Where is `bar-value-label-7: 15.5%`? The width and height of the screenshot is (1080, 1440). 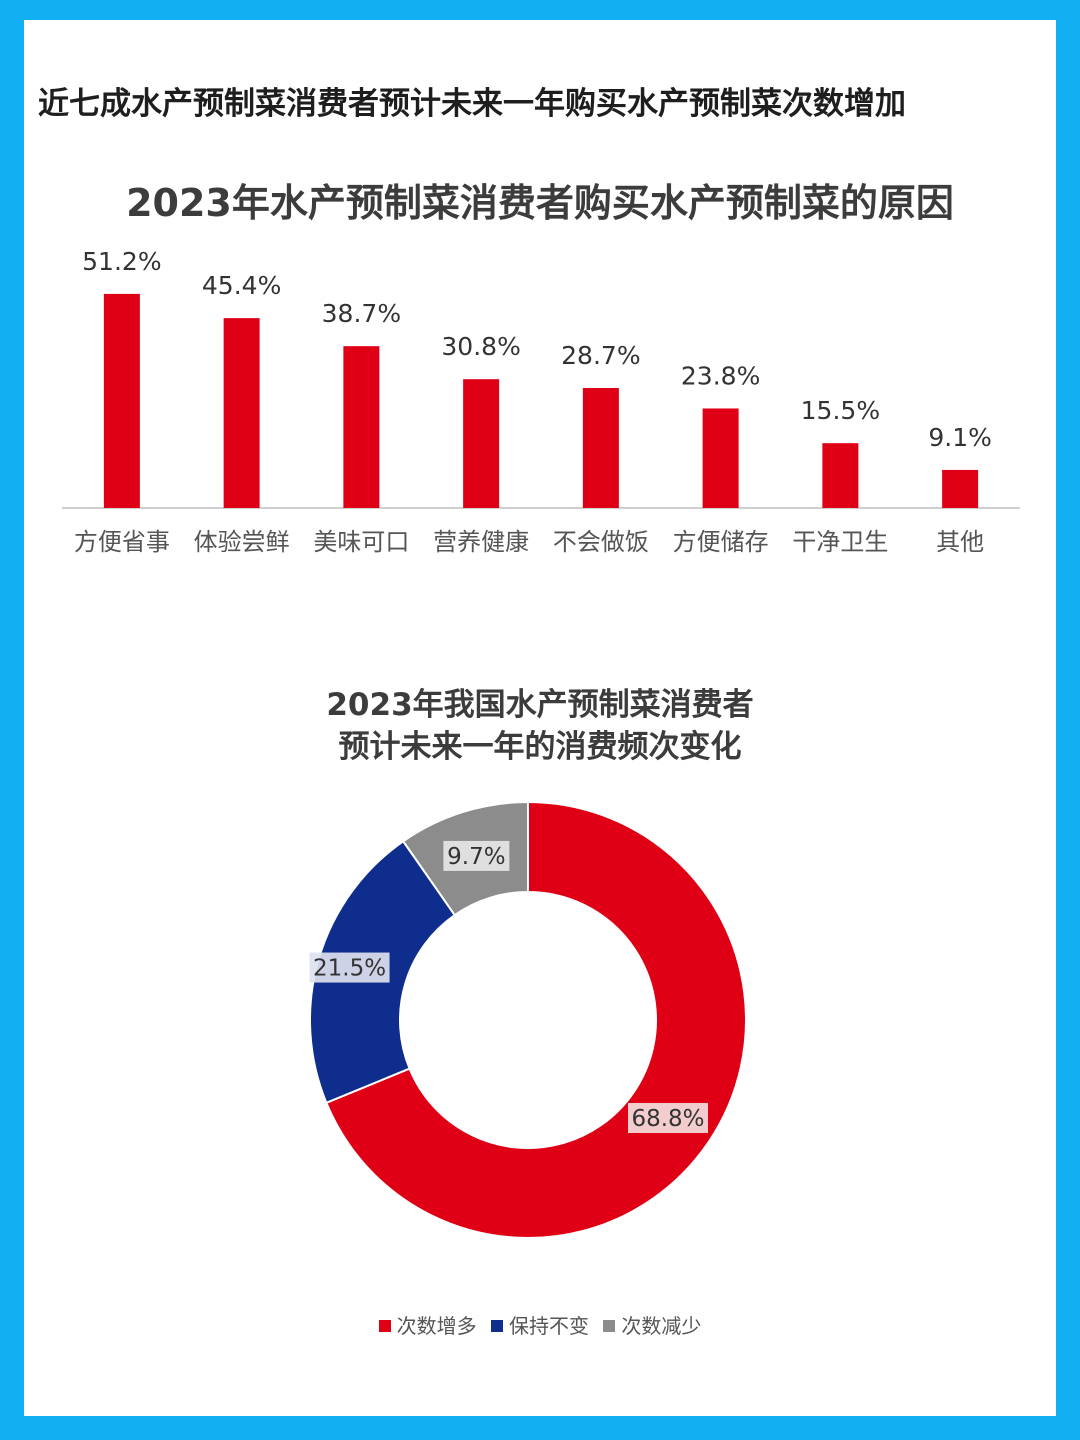 bar-value-label-7: 15.5% is located at coordinates (840, 410).